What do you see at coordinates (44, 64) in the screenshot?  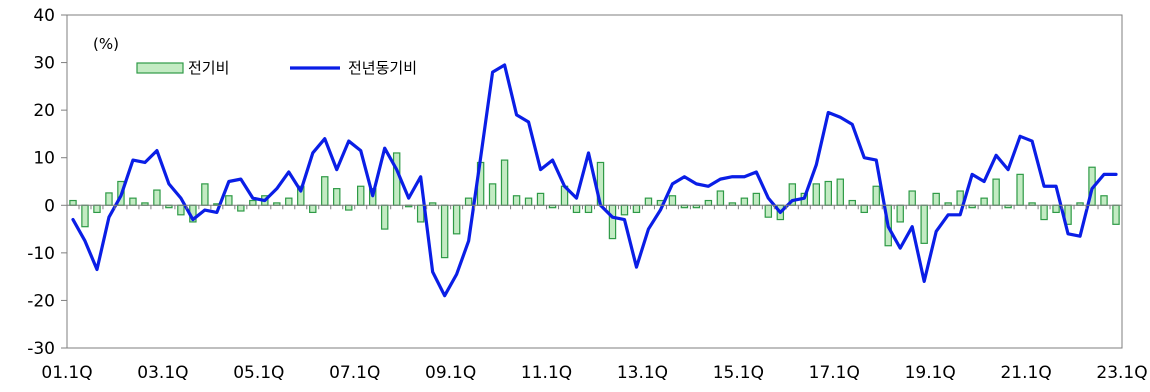 I see `y-tick-label: 30` at bounding box center [44, 64].